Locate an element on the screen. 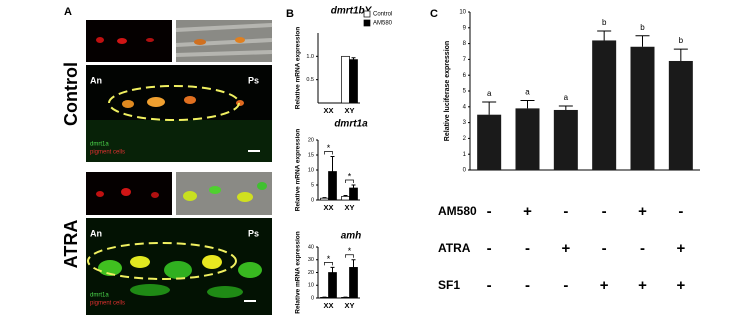  y-tick-label: 10 is located at coordinates (311, 286).